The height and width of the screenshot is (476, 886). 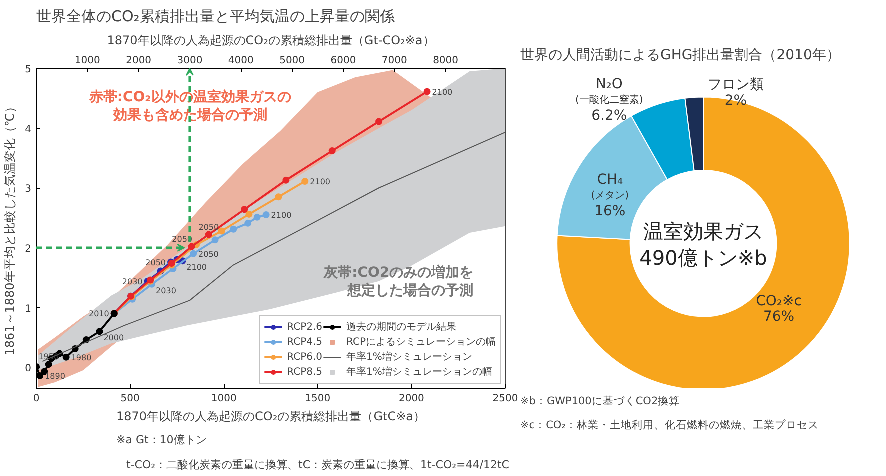 I want to click on legend-label: RCP6.0, so click(x=305, y=357).